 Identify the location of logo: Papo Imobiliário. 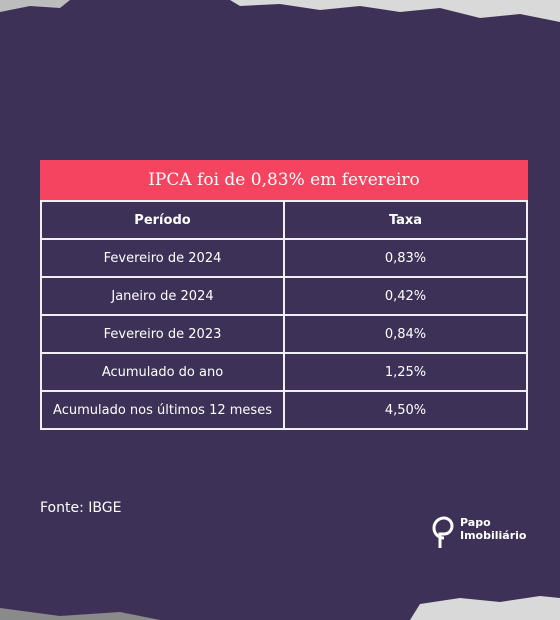
(485, 532).